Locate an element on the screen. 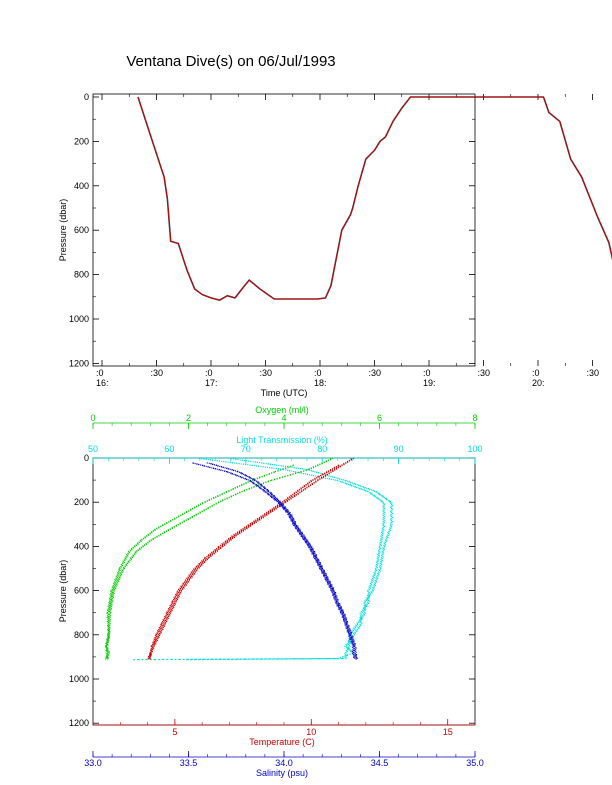  y-tick-label: 0 is located at coordinates (86, 97).